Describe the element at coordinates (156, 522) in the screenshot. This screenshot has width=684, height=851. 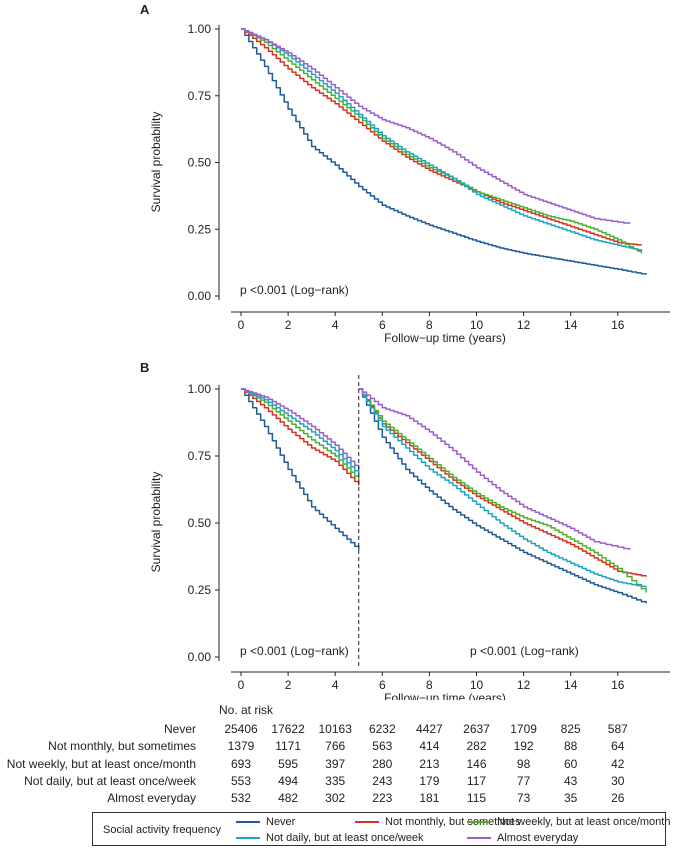
I see `panel-b-ylabel: Survival probability` at that location.